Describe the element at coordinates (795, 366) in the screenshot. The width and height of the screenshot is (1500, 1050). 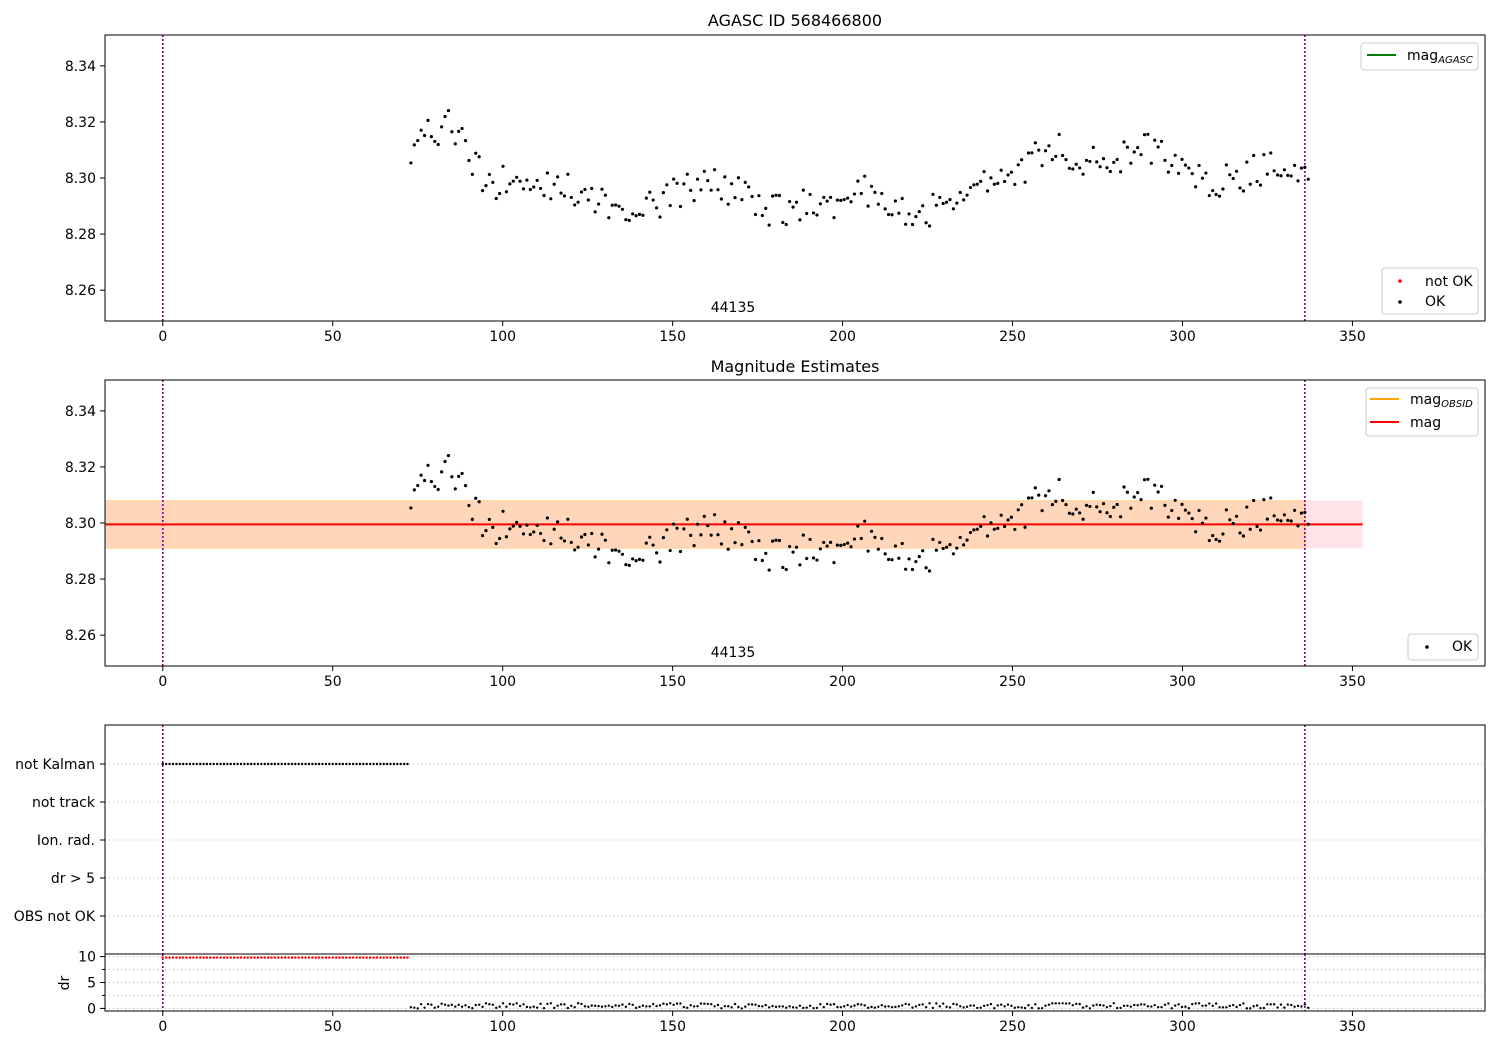
I see `middle-panel-title: Magnitude Estimates` at that location.